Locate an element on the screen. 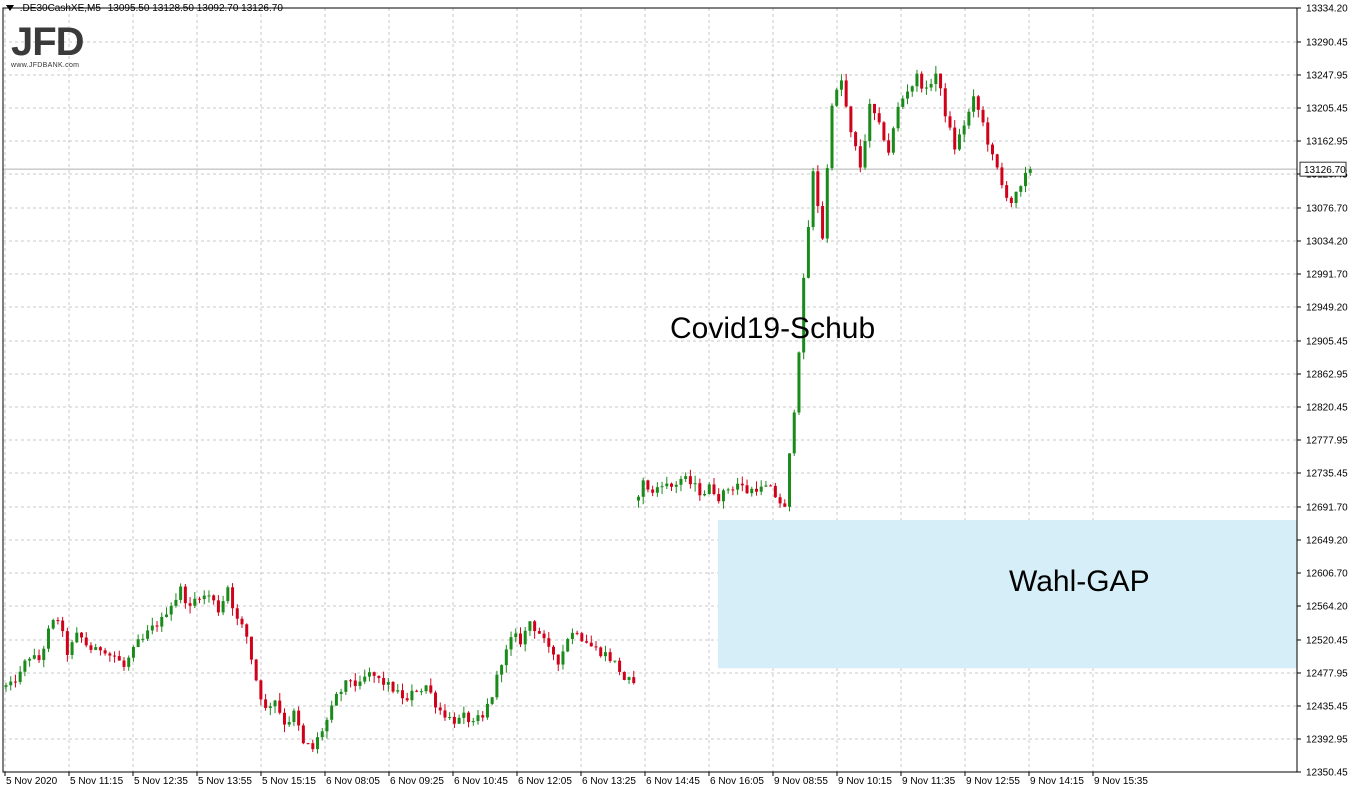  y-tick-label: 13034.20 is located at coordinates (1327, 241).